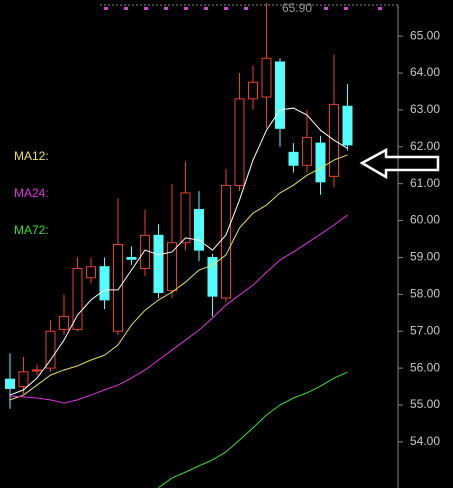 This screenshot has height=488, width=453. What do you see at coordinates (425, 404) in the screenshot?
I see `y-tick-label: 55.00` at bounding box center [425, 404].